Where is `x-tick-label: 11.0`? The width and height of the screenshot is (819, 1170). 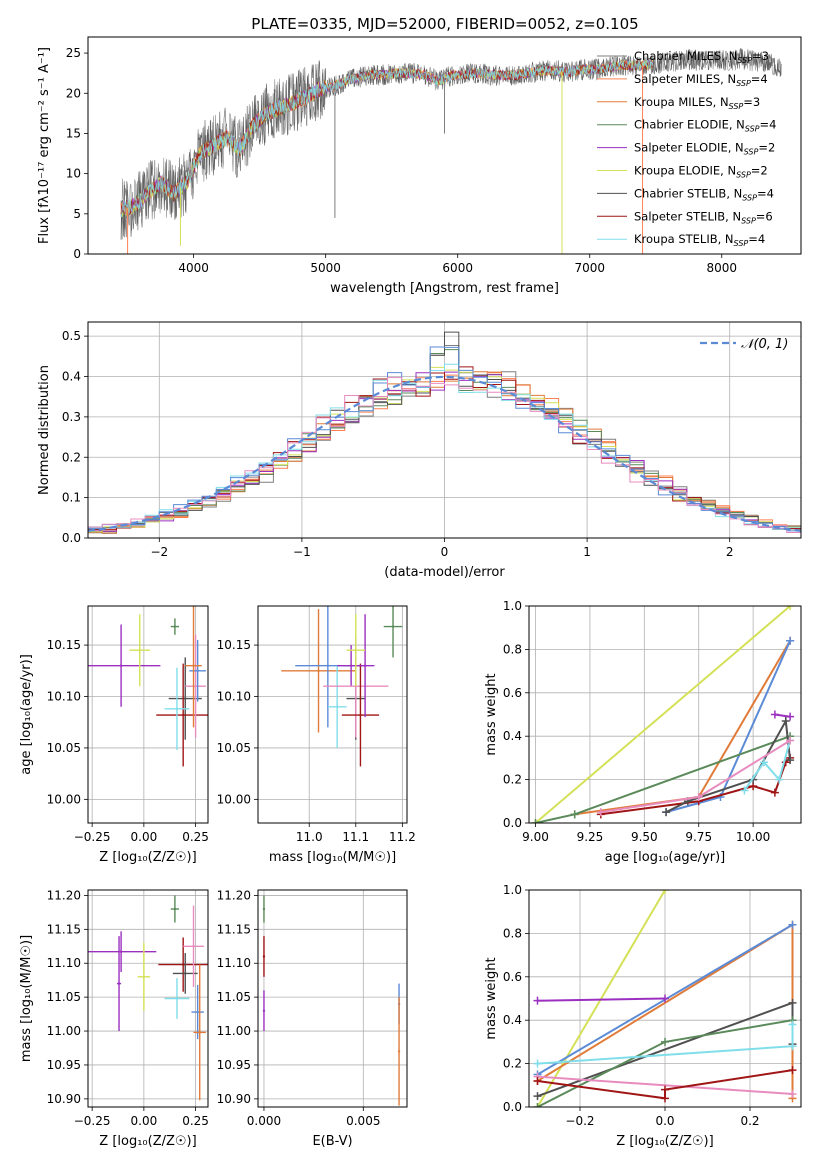
x-tick-label: 11.0 is located at coordinates (309, 837).